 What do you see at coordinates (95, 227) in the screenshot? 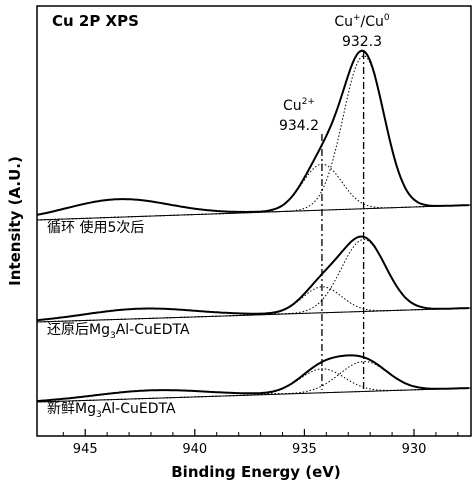
I see `series-label-cycled: 循环 使用5次后` at bounding box center [95, 227].